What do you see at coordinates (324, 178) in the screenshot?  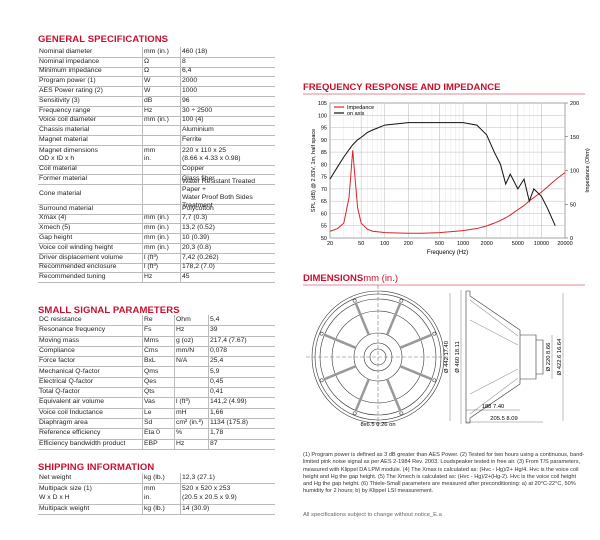 I see `y-tick-label: 75` at bounding box center [324, 178].